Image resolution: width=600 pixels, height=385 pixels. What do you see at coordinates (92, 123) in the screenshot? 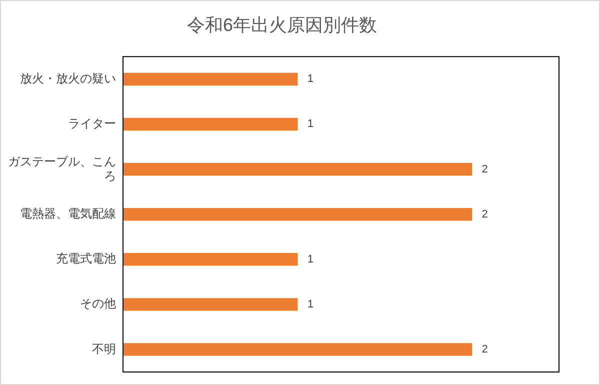
I see `y-tick-label: ライター` at bounding box center [92, 123].